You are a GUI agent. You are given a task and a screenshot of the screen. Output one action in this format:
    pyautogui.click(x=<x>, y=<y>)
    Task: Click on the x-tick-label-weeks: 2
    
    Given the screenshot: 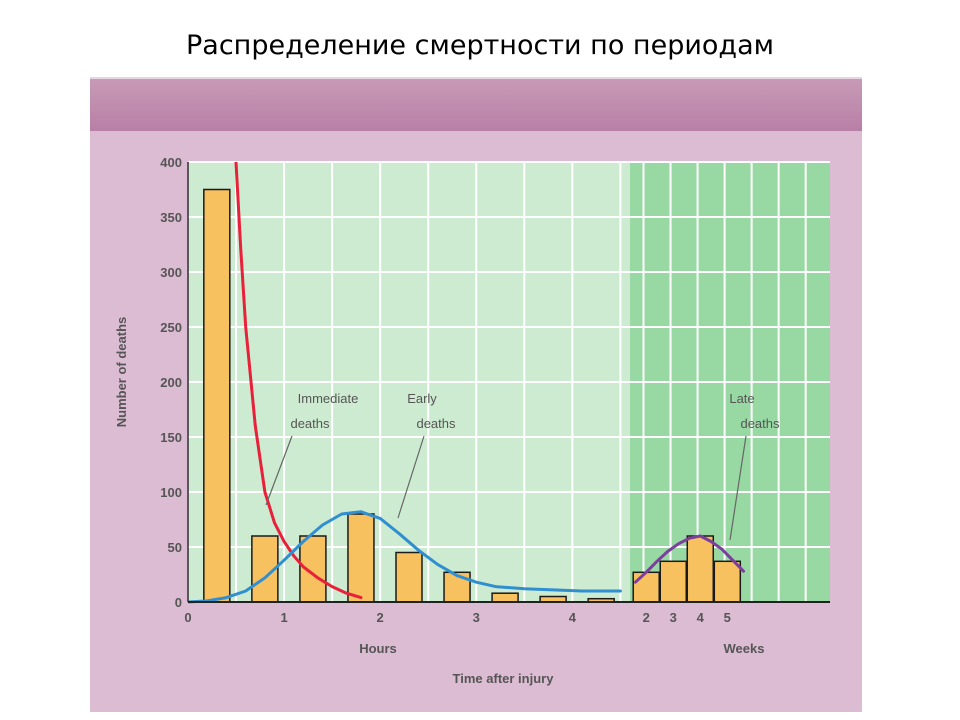 What is the action you would take?
    pyautogui.click(x=646, y=617)
    